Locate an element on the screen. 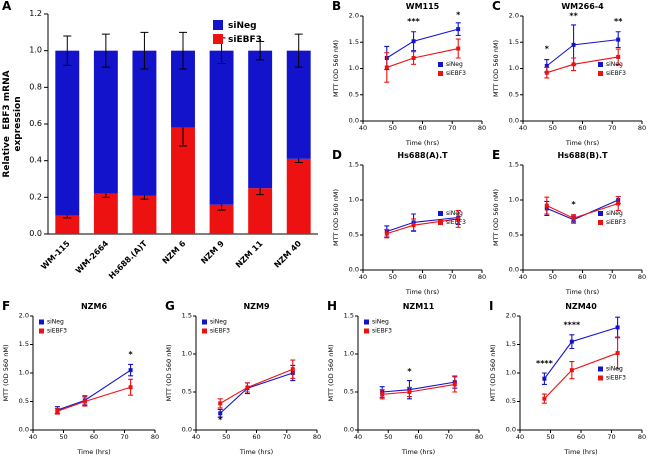  panel-i: I is located at coordinates (568, 378).